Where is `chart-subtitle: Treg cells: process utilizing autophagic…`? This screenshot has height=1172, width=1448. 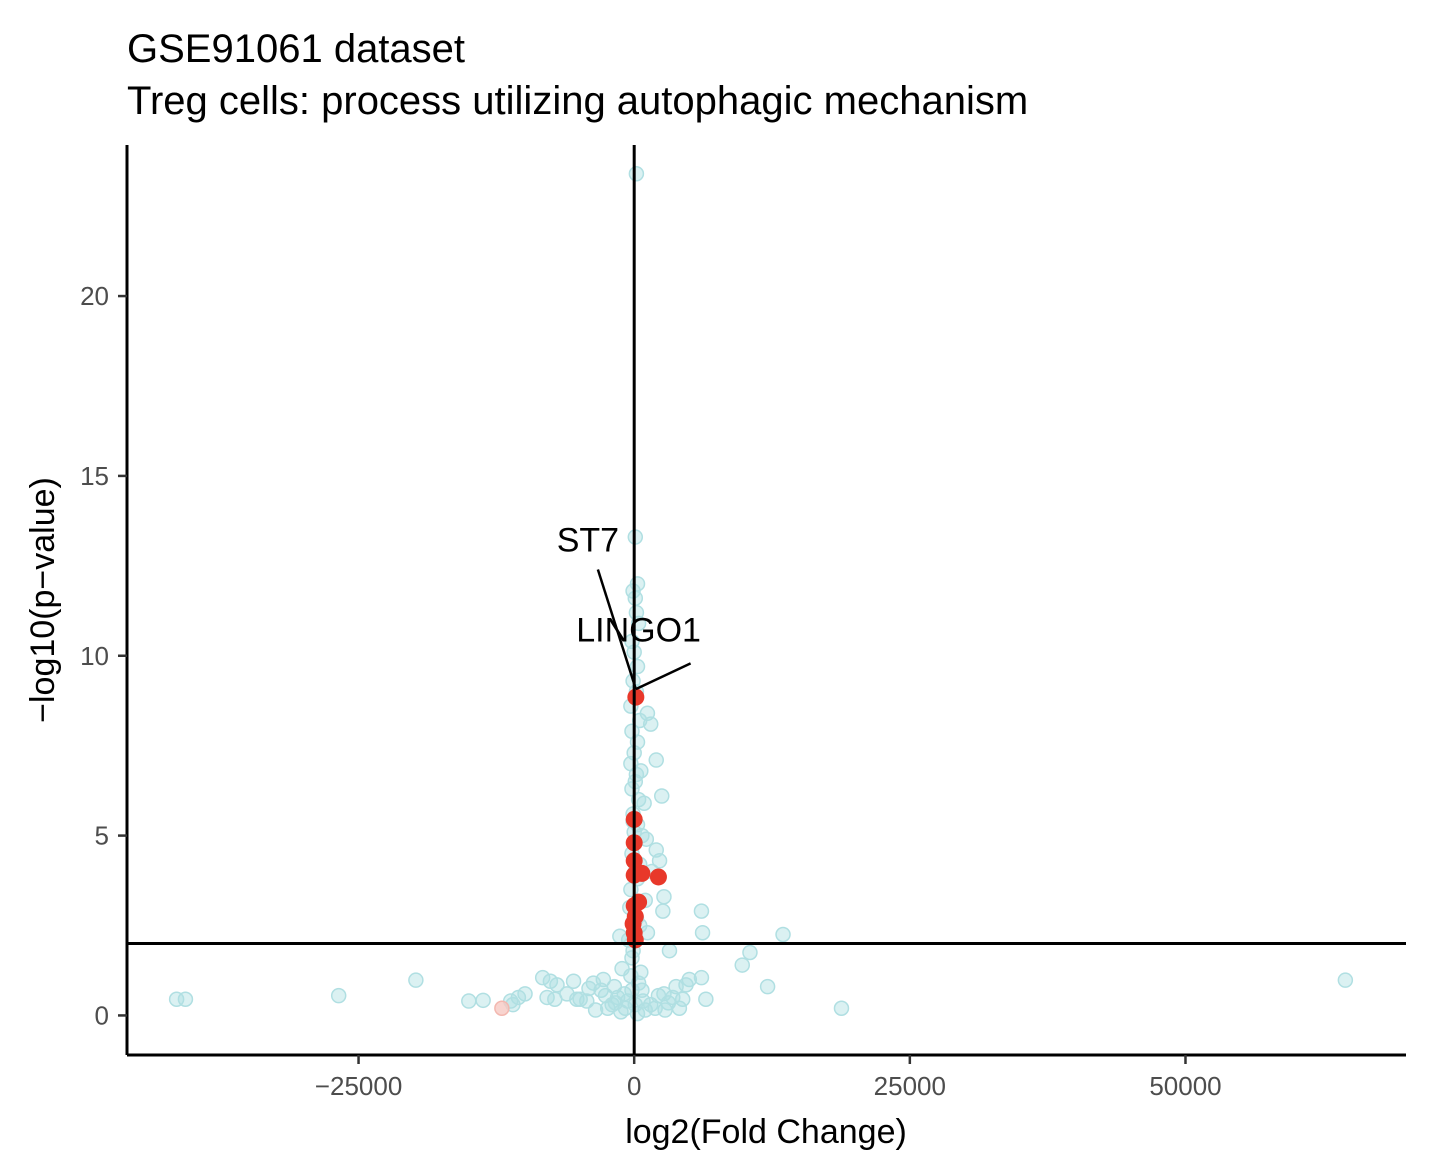
chart-subtitle: Treg cells: process utilizing autophagic… is located at coordinates (577, 101).